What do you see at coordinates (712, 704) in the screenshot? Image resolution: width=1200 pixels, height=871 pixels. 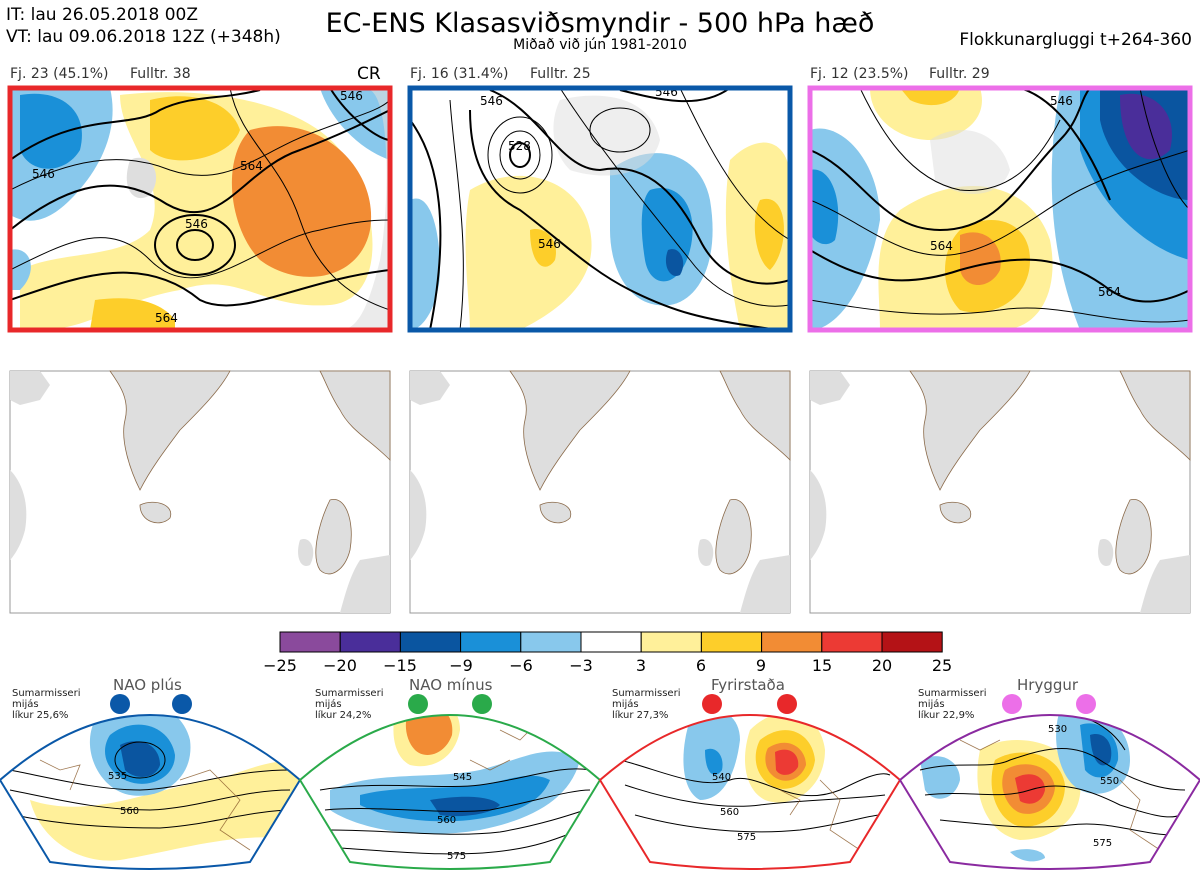 I see `regime-3-marker-left` at bounding box center [712, 704].